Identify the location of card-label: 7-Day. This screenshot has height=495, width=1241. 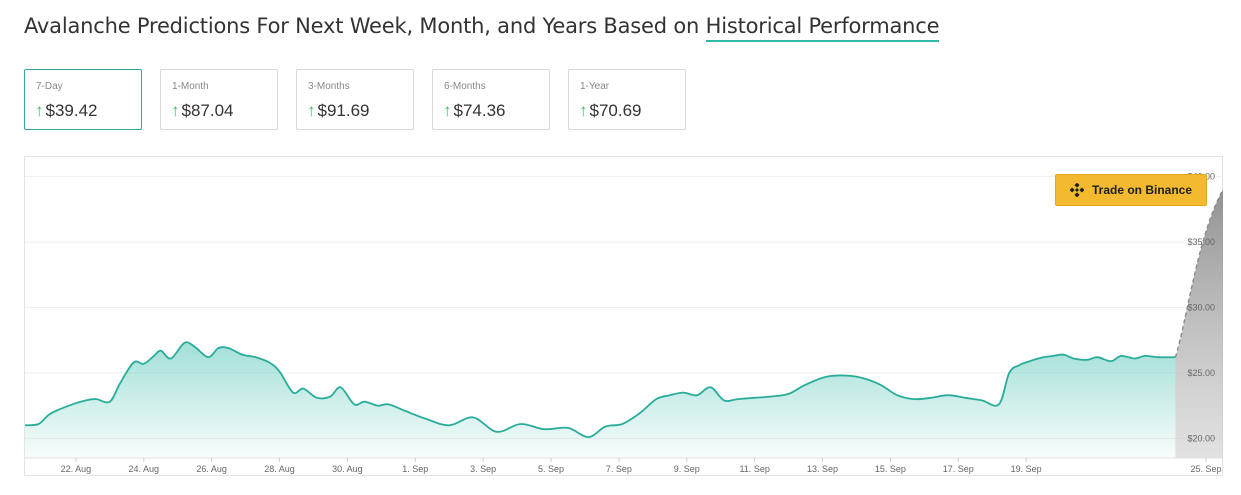
(49, 86).